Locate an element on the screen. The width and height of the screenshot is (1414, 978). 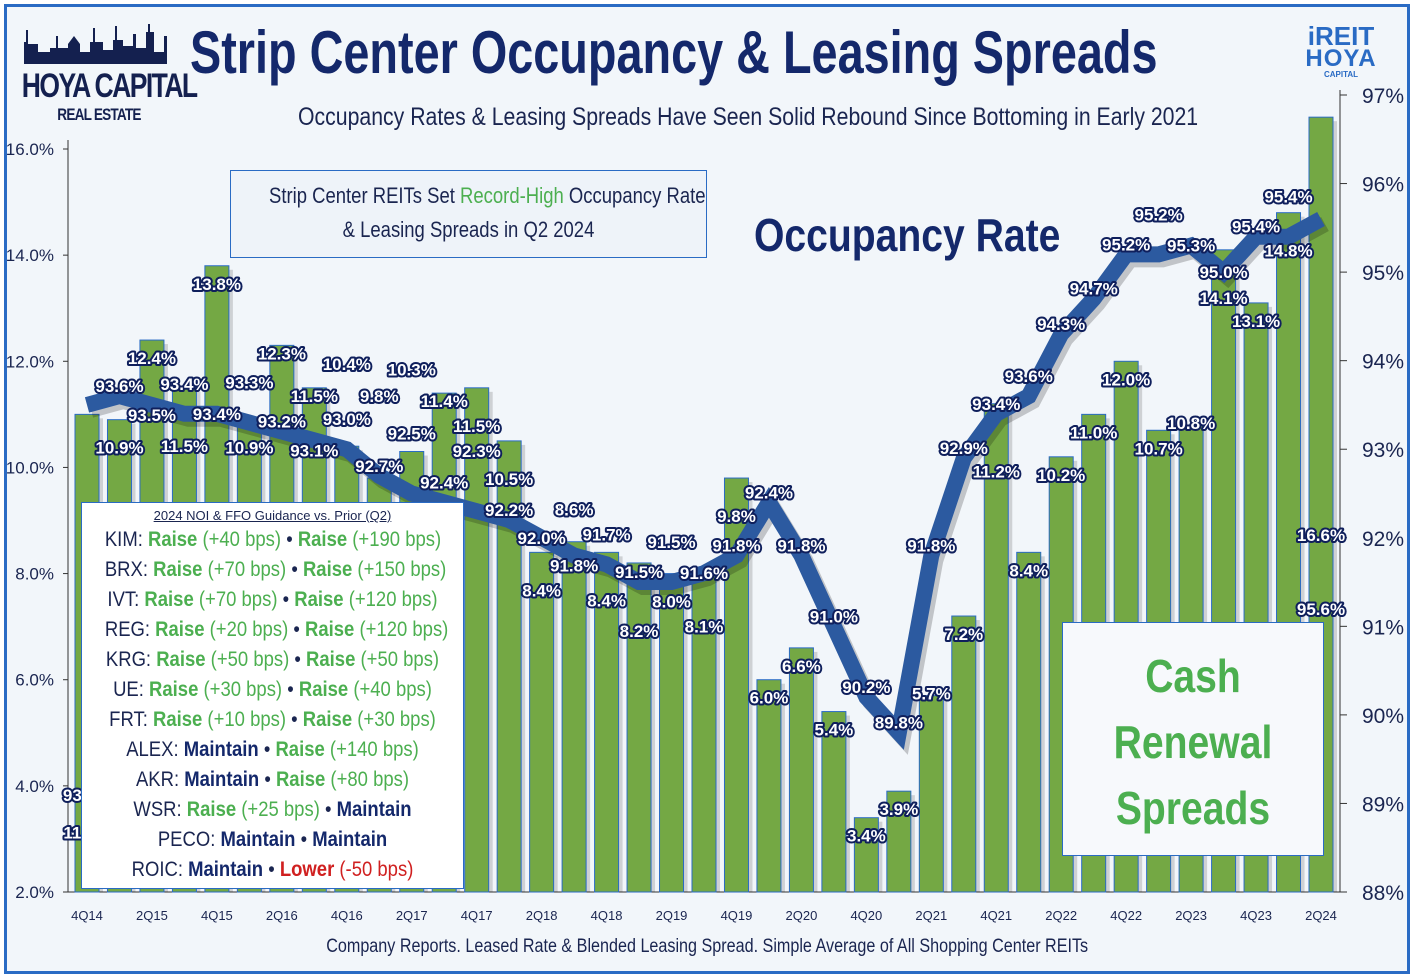
guidance-row: FRT: Raise (+10 bps) • Raise (+30 bps) is located at coordinates (272, 720).